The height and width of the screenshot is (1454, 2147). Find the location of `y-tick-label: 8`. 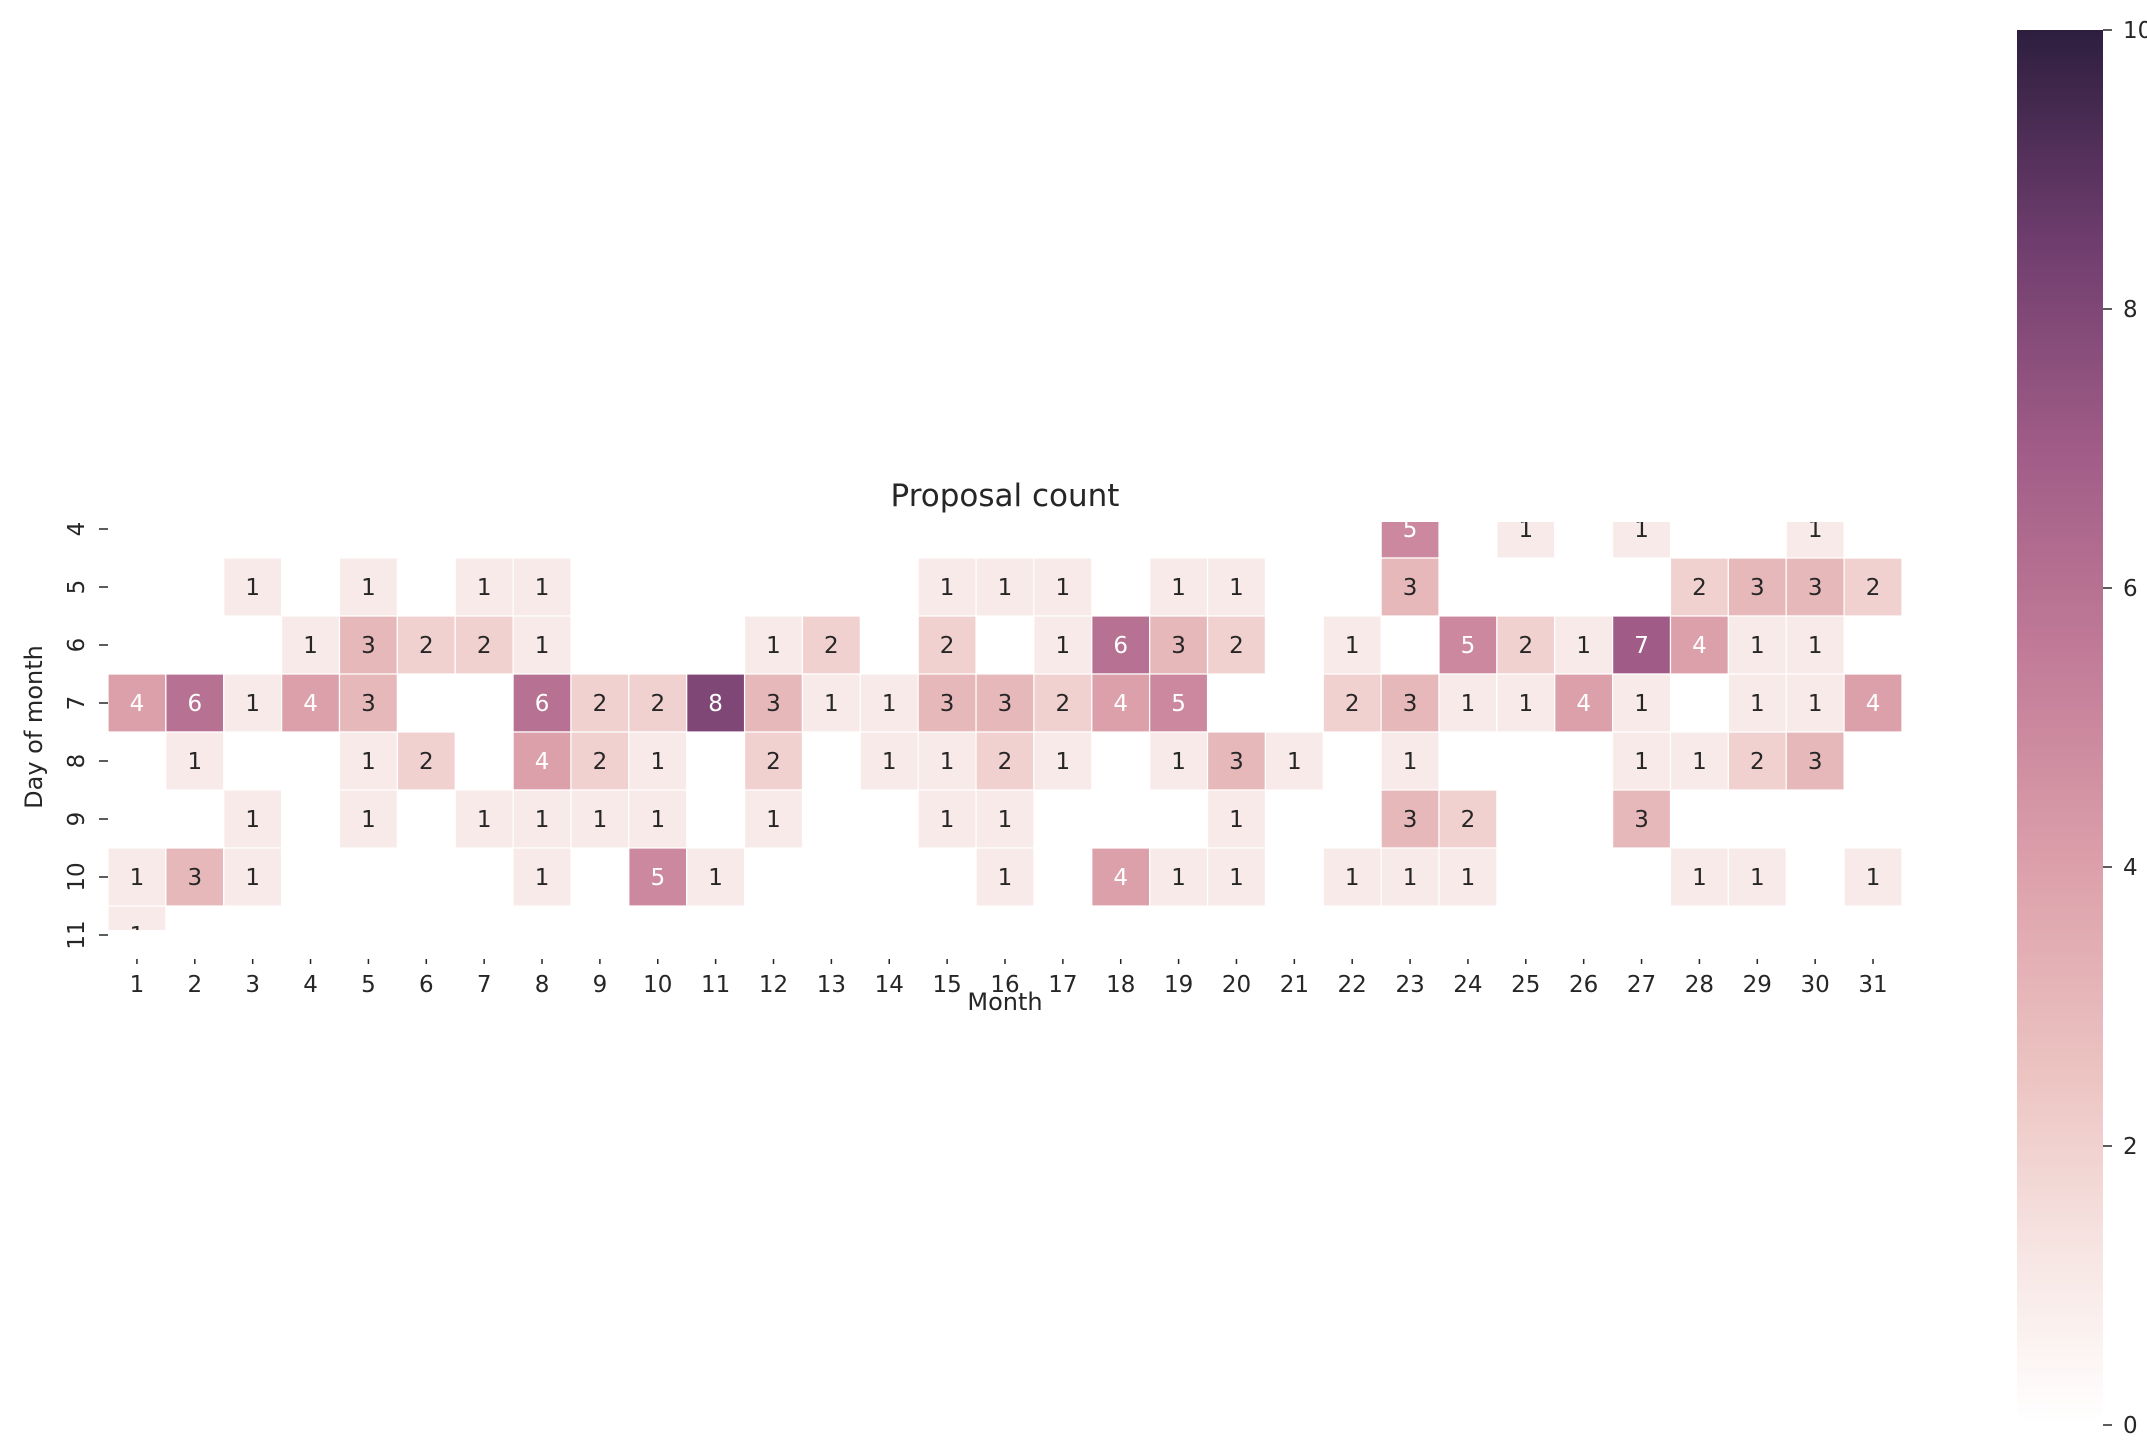

y-tick-label: 8 is located at coordinates (77, 761).